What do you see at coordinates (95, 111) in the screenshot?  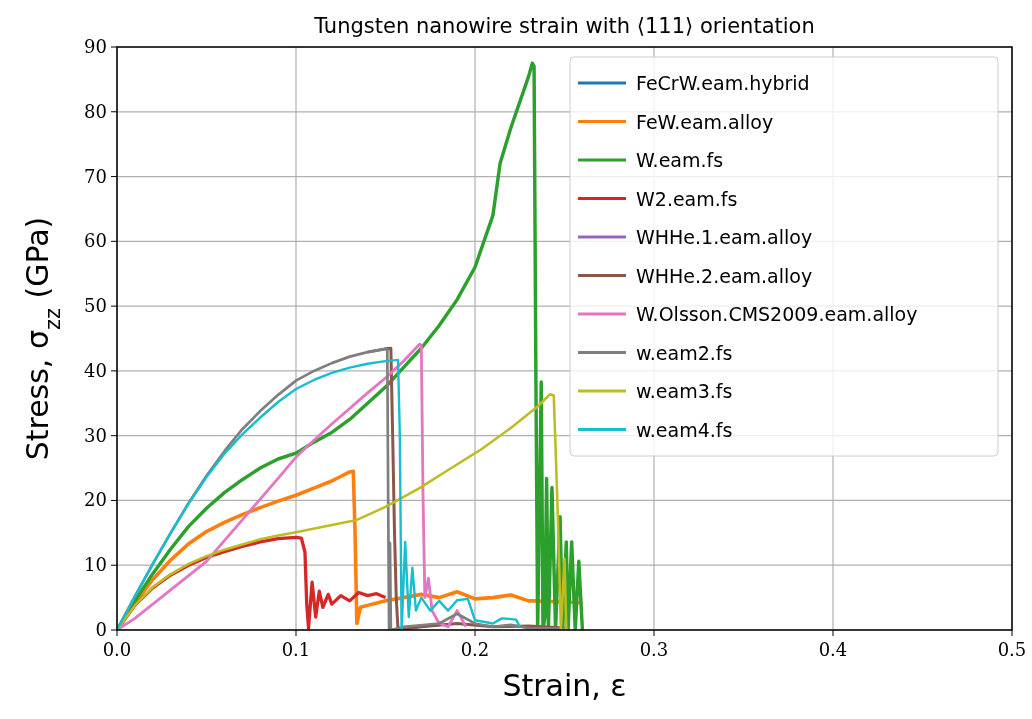 I see `y-tick-label: 80` at bounding box center [95, 111].